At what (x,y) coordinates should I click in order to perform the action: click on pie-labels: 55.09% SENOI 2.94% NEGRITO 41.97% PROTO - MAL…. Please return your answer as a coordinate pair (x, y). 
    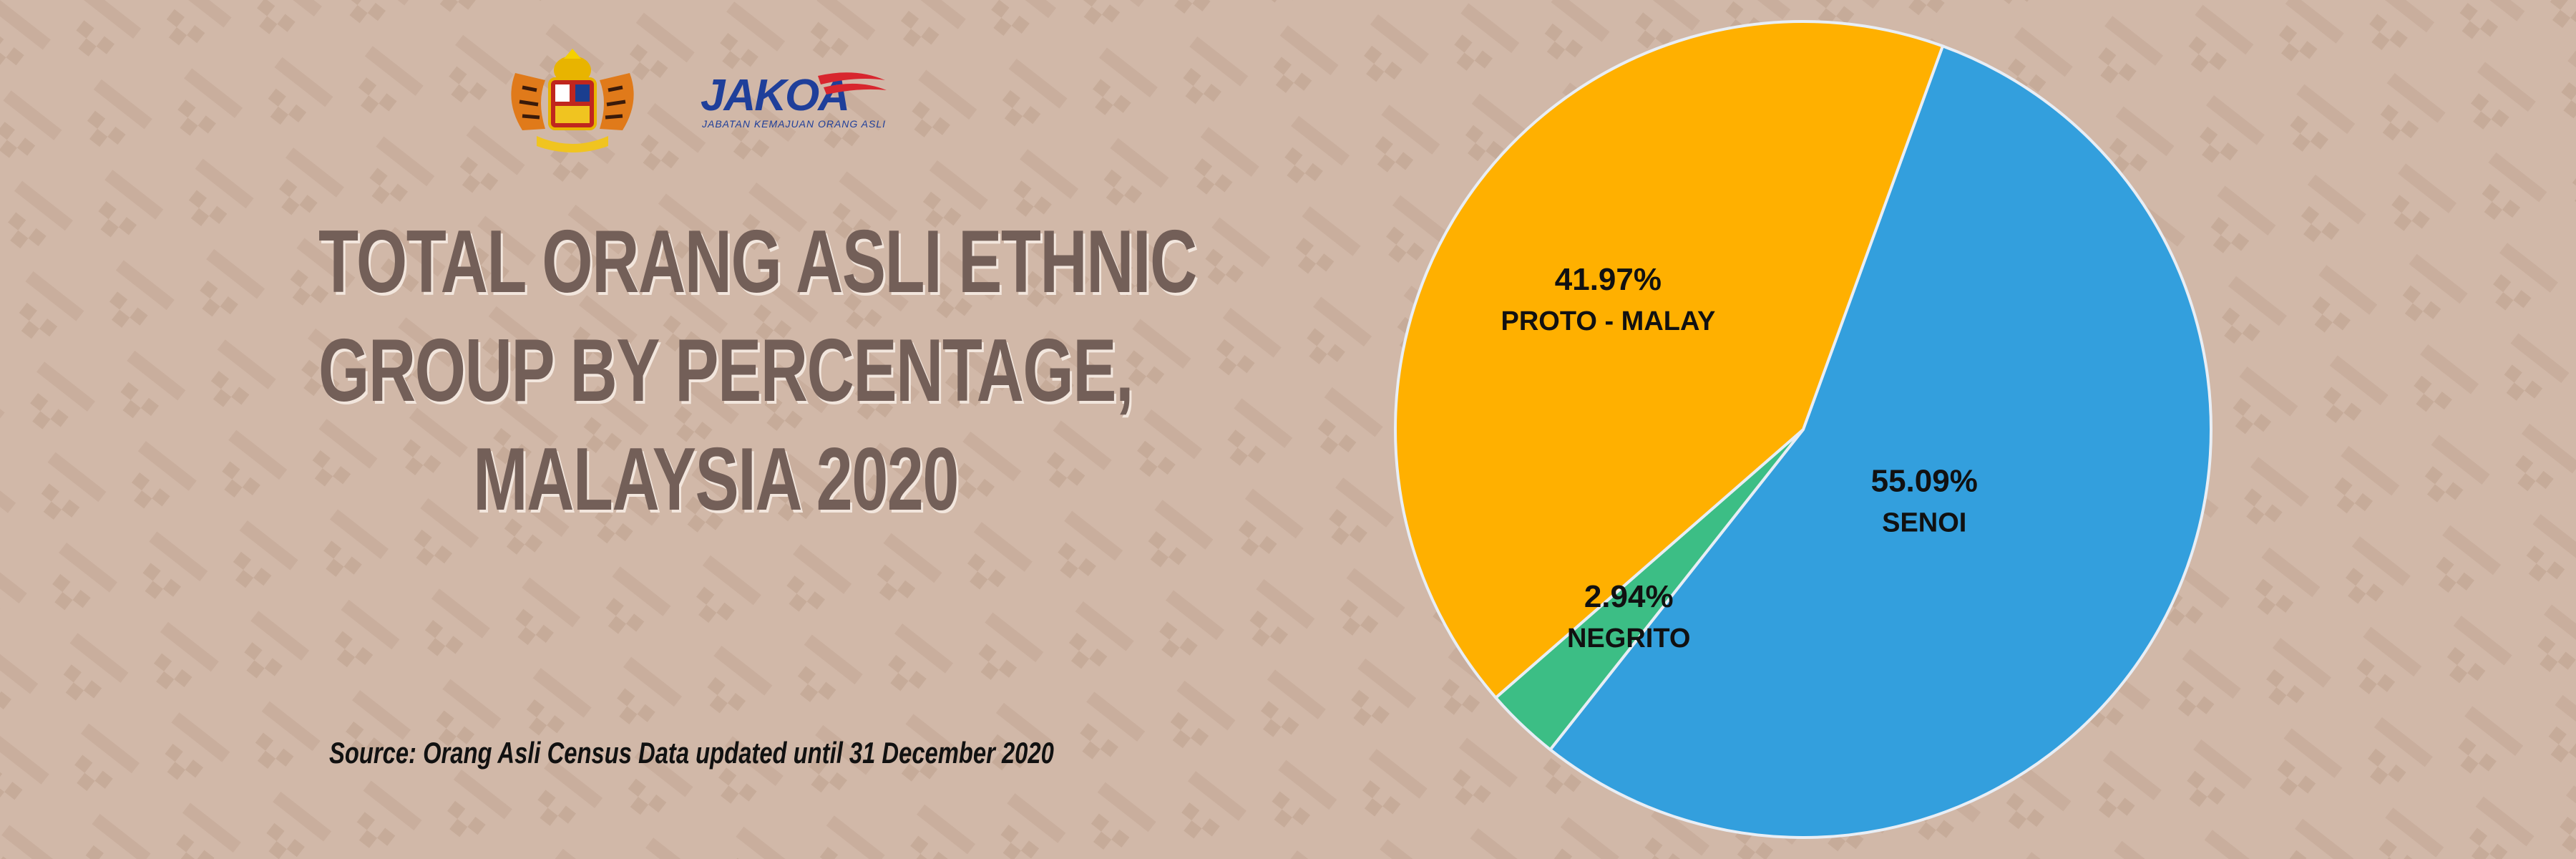
    Looking at the image, I should click on (1739, 458).